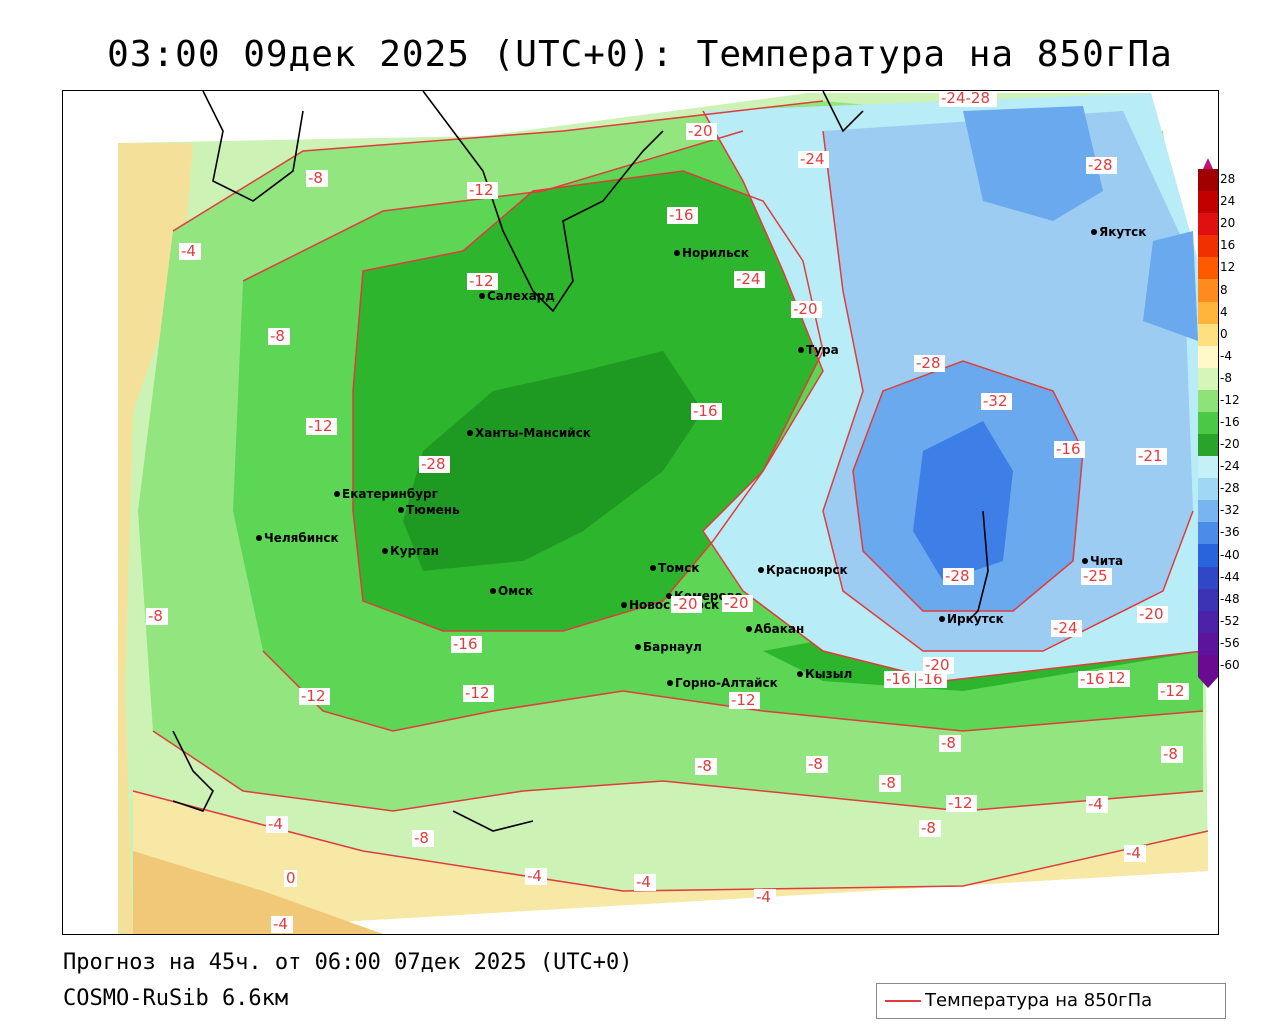 The image size is (1280, 1024). I want to click on contour-label: -24, so click(1065, 628).